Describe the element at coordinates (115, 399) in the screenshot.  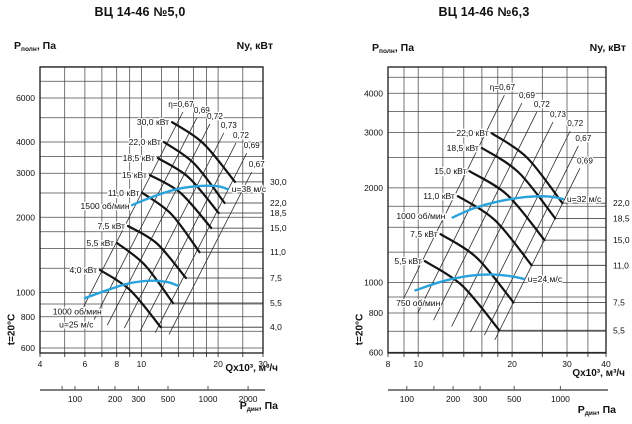
I see `pdyn-tick-label: 200` at that location.